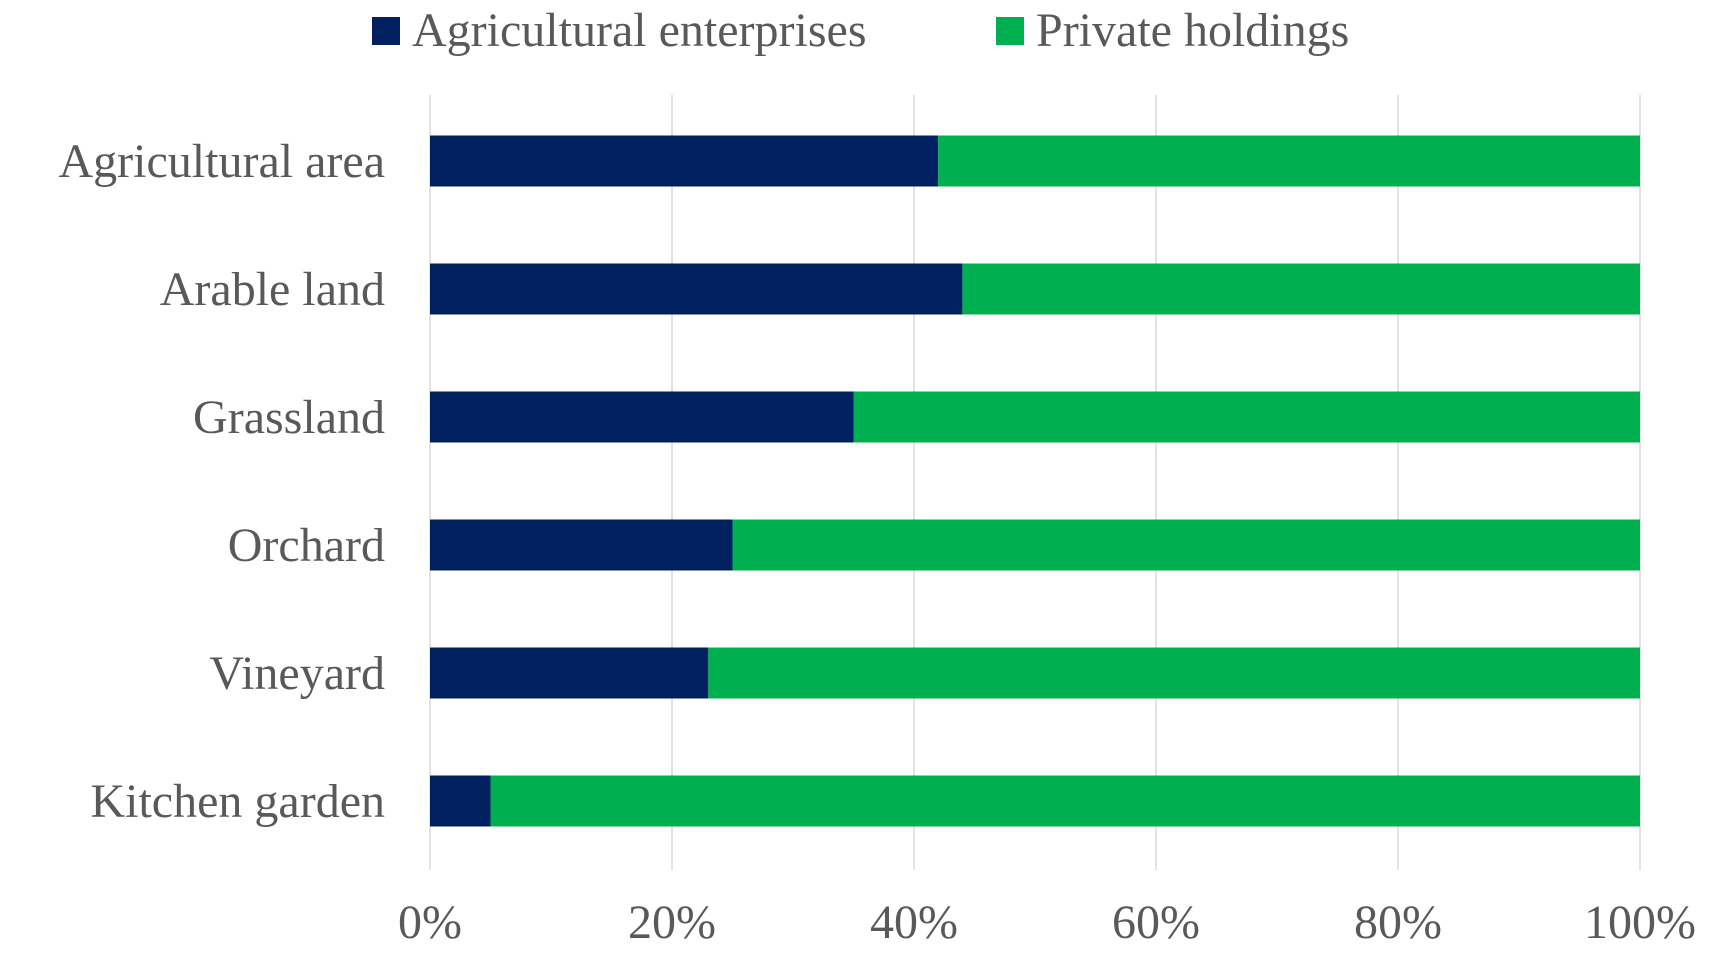  What do you see at coordinates (1047, 922) in the screenshot?
I see `x-axis-tick-labels: 0% 20% 40% 60% 80% 100%` at bounding box center [1047, 922].